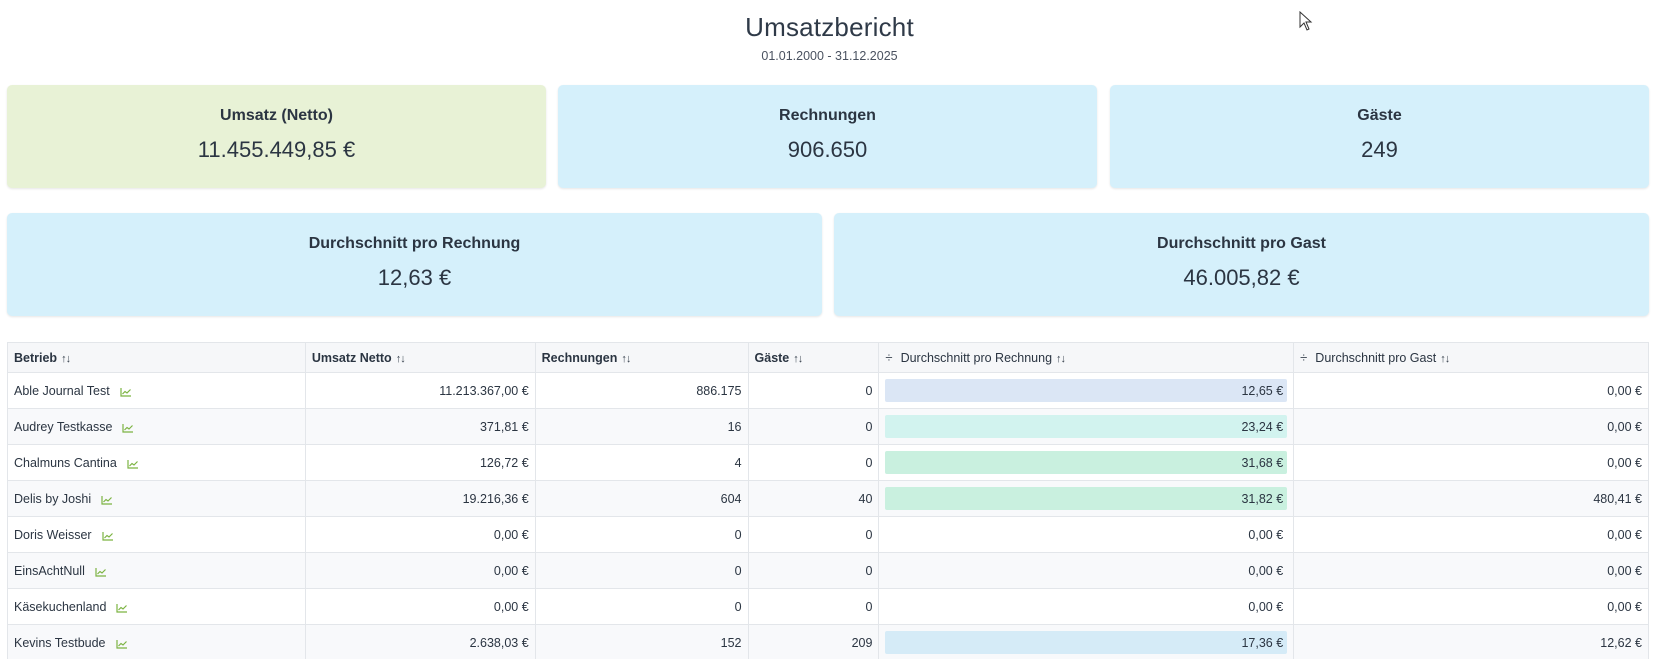 This screenshot has height=659, width=1659. I want to click on cell-invoices: 152, so click(641, 641).